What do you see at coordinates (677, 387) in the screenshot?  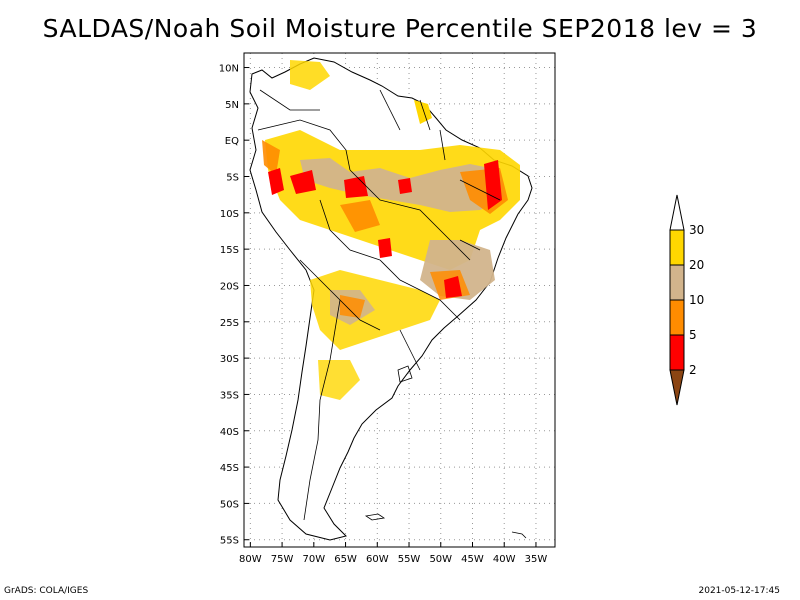 I see `legend-arrow-bottom` at bounding box center [677, 387].